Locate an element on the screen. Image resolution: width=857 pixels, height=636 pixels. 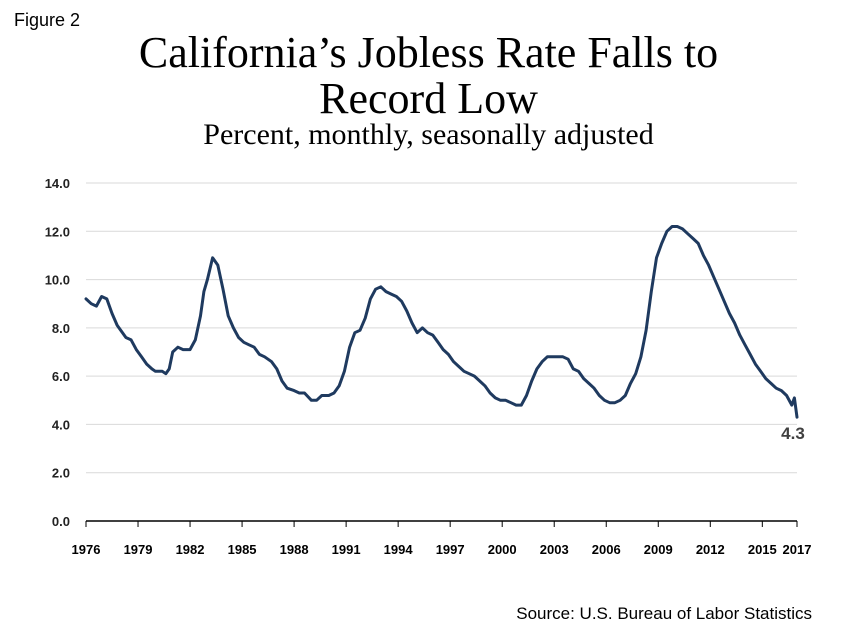
chart-title-line-1: California’s Jobless Rate Falls to is located at coordinates (428, 52).